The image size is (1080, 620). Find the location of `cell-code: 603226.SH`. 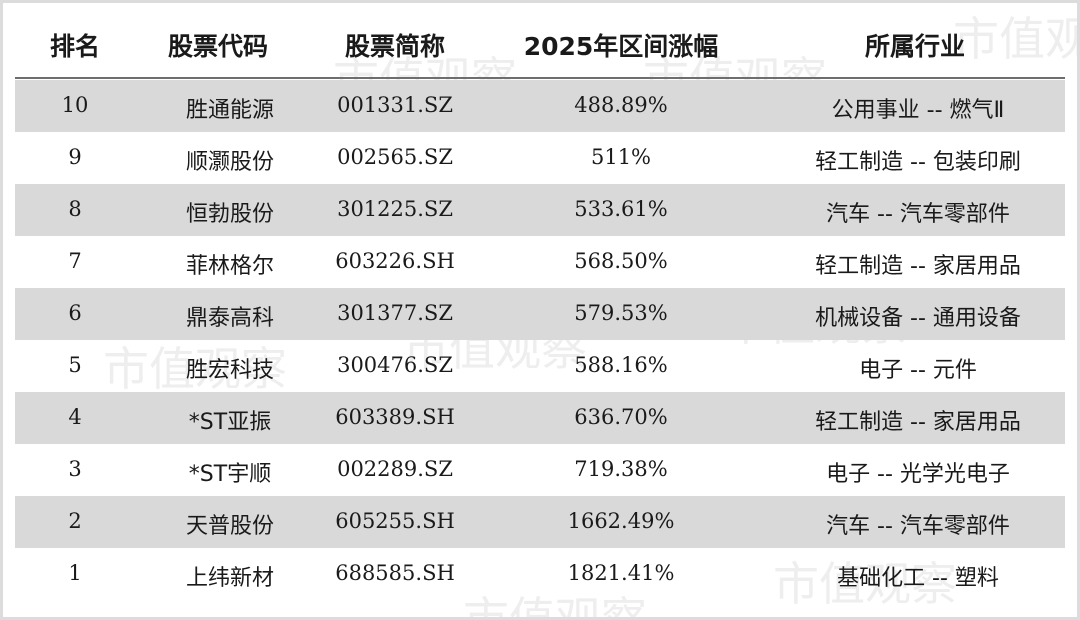

cell-code: 603226.SH is located at coordinates (395, 261).